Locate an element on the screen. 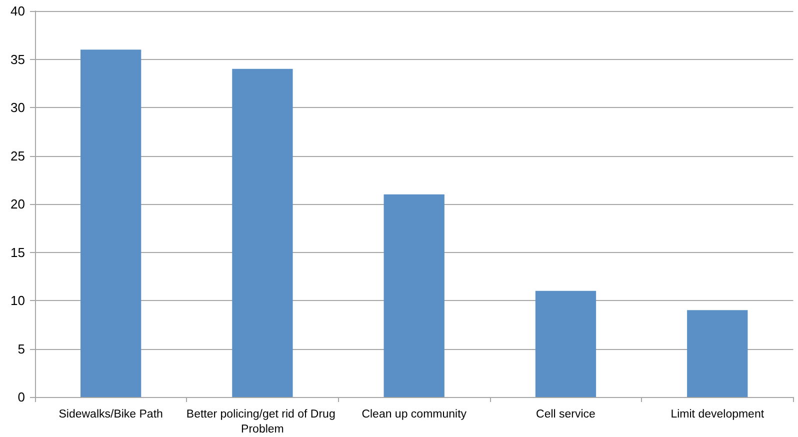 This screenshot has height=437, width=798. y-tick-label: 25 is located at coordinates (17, 156).